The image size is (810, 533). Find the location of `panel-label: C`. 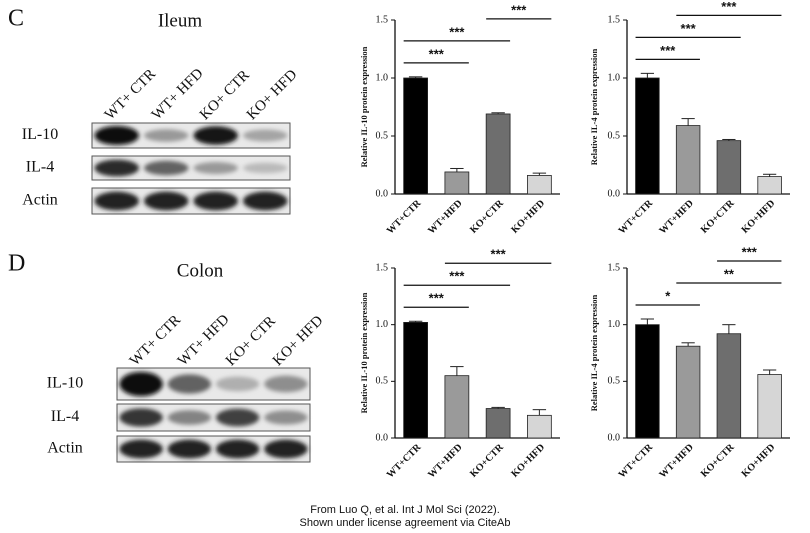

panel-label: C is located at coordinates (16, 19).